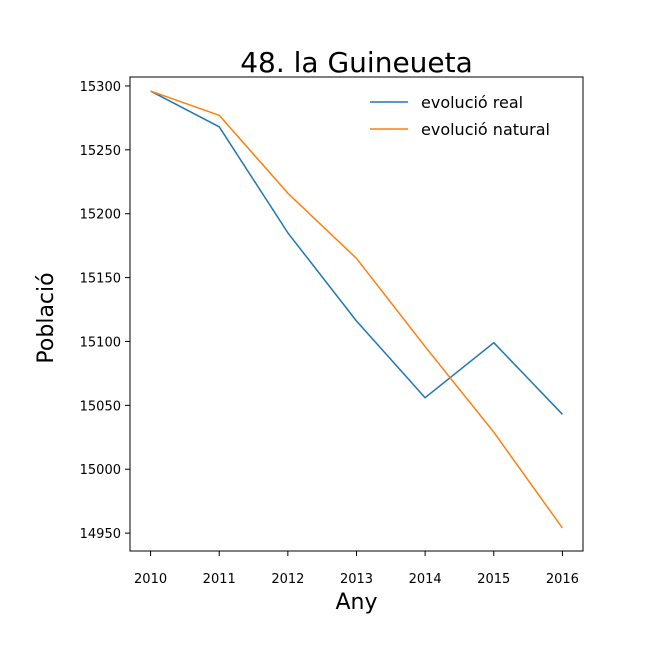 The height and width of the screenshot is (648, 648). I want to click on x-tick-label: 2014, so click(425, 579).